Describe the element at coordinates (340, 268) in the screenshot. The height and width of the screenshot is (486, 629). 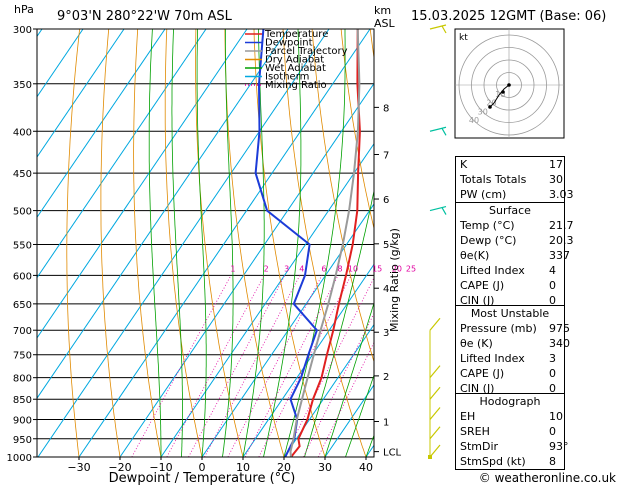
I see `mixing-ratio-label: 8` at that location.